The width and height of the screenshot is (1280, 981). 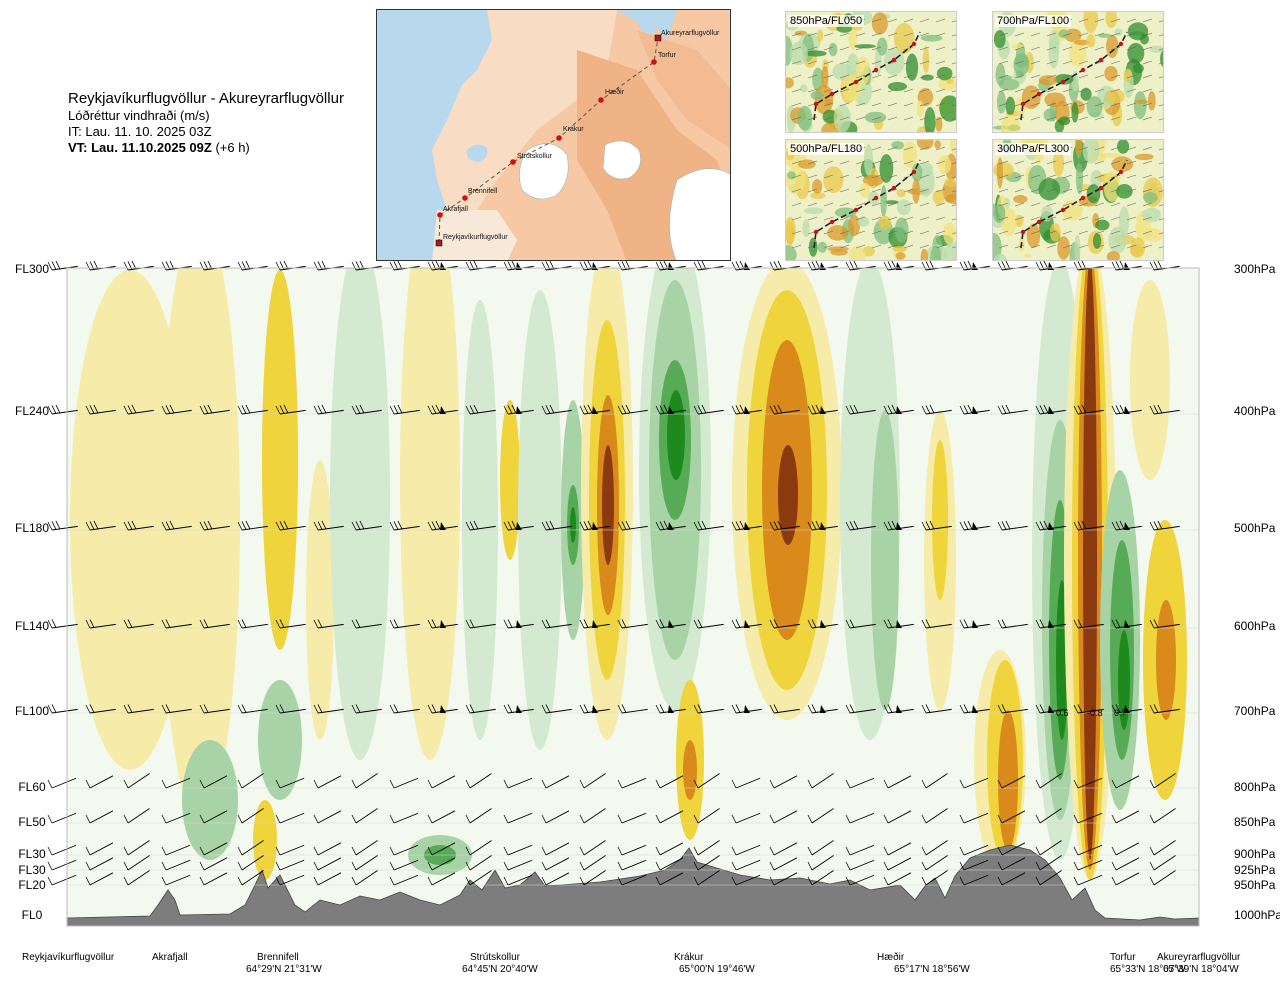 What do you see at coordinates (826, 149) in the screenshot?
I see `mini-map-500-label: 500hPa/FL180` at bounding box center [826, 149].